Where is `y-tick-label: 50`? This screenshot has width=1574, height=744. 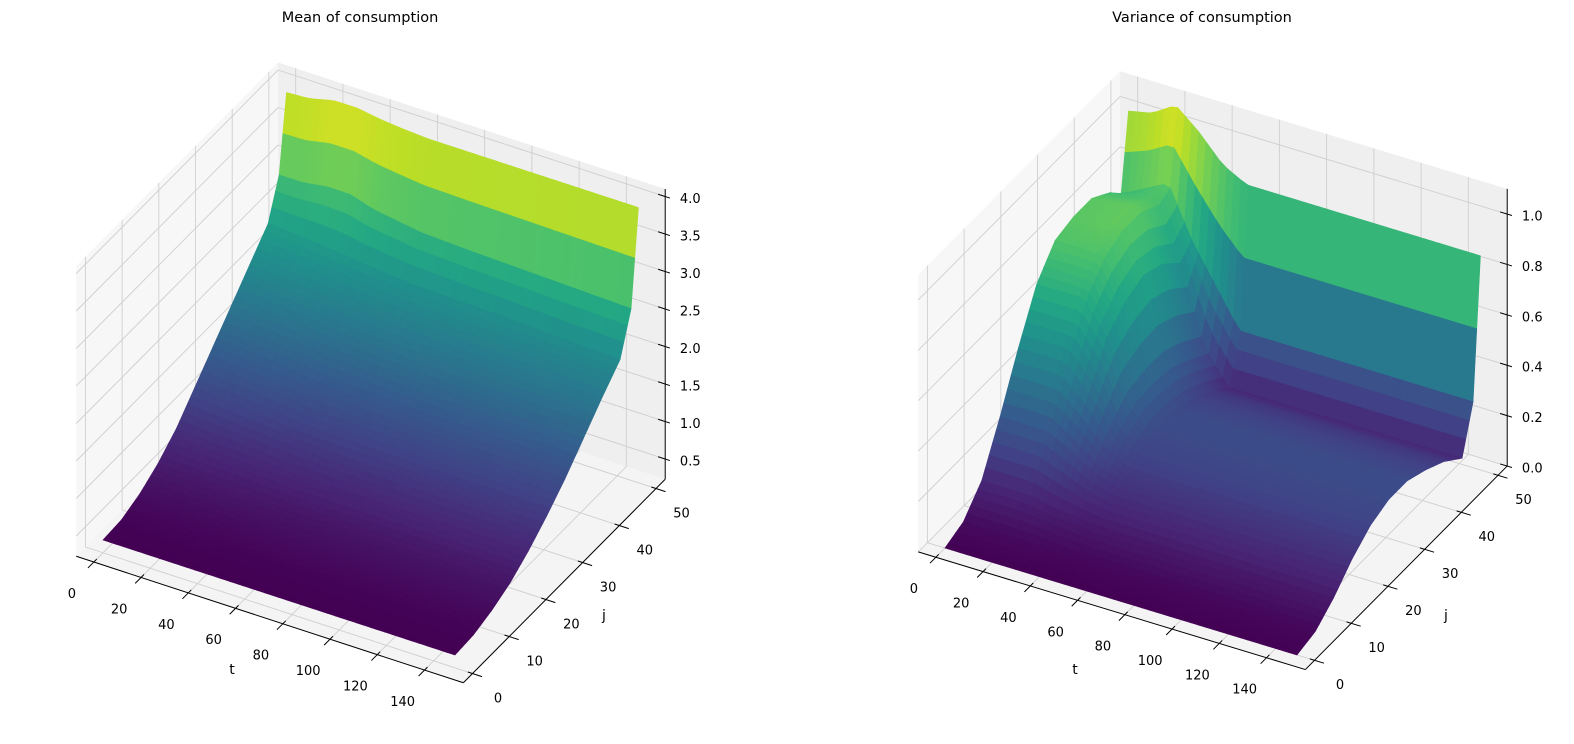
y-tick-label: 50 is located at coordinates (681, 514).